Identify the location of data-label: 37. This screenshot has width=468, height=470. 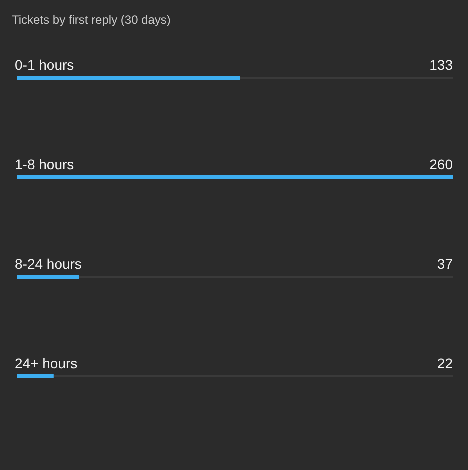
(445, 264).